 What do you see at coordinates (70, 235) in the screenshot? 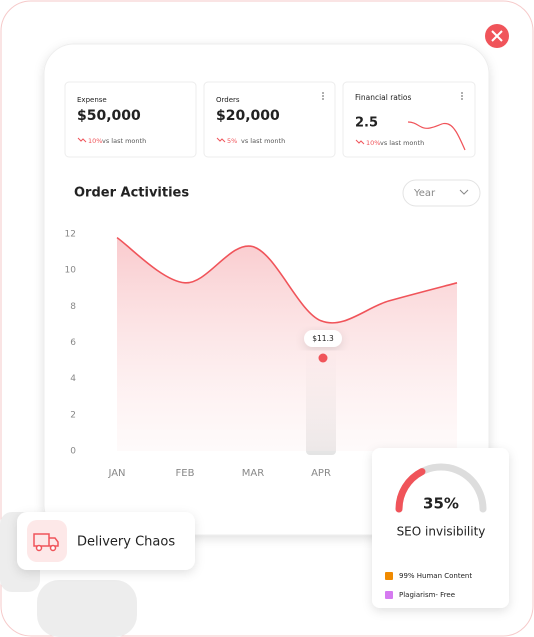
I see `y-tick-label: 12` at bounding box center [70, 235].